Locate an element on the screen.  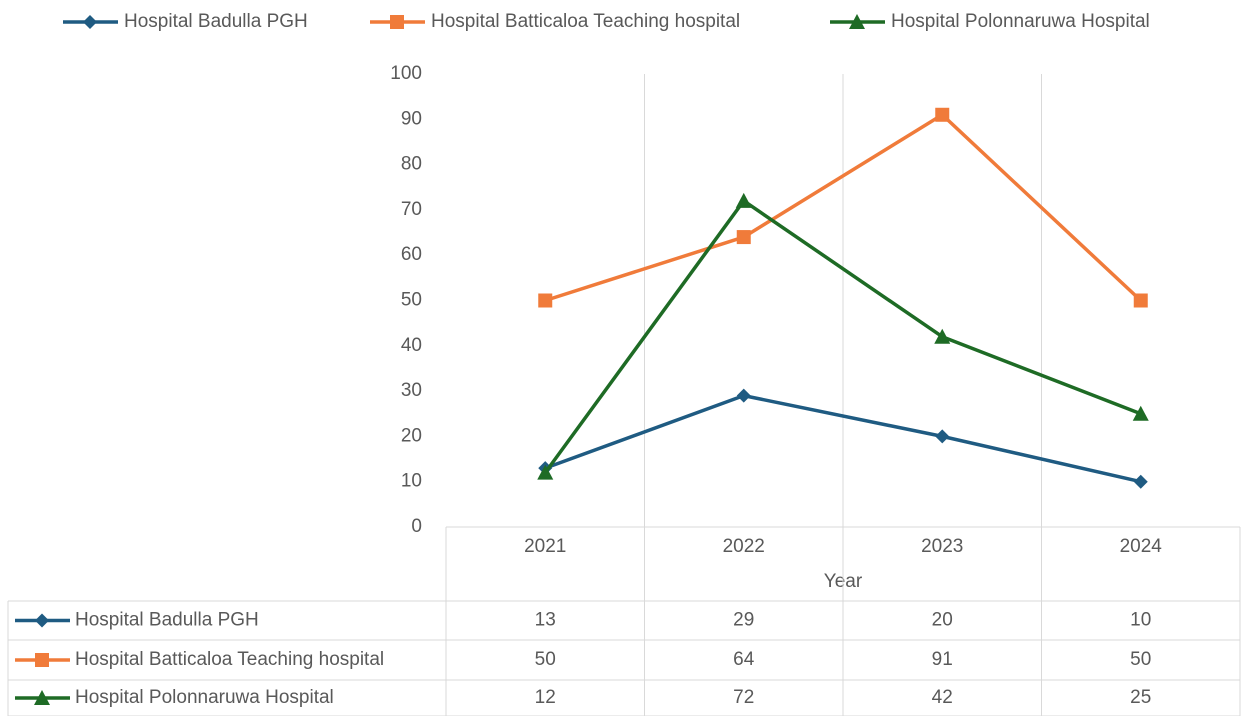
y-tick-label: 80 is located at coordinates (411, 164).